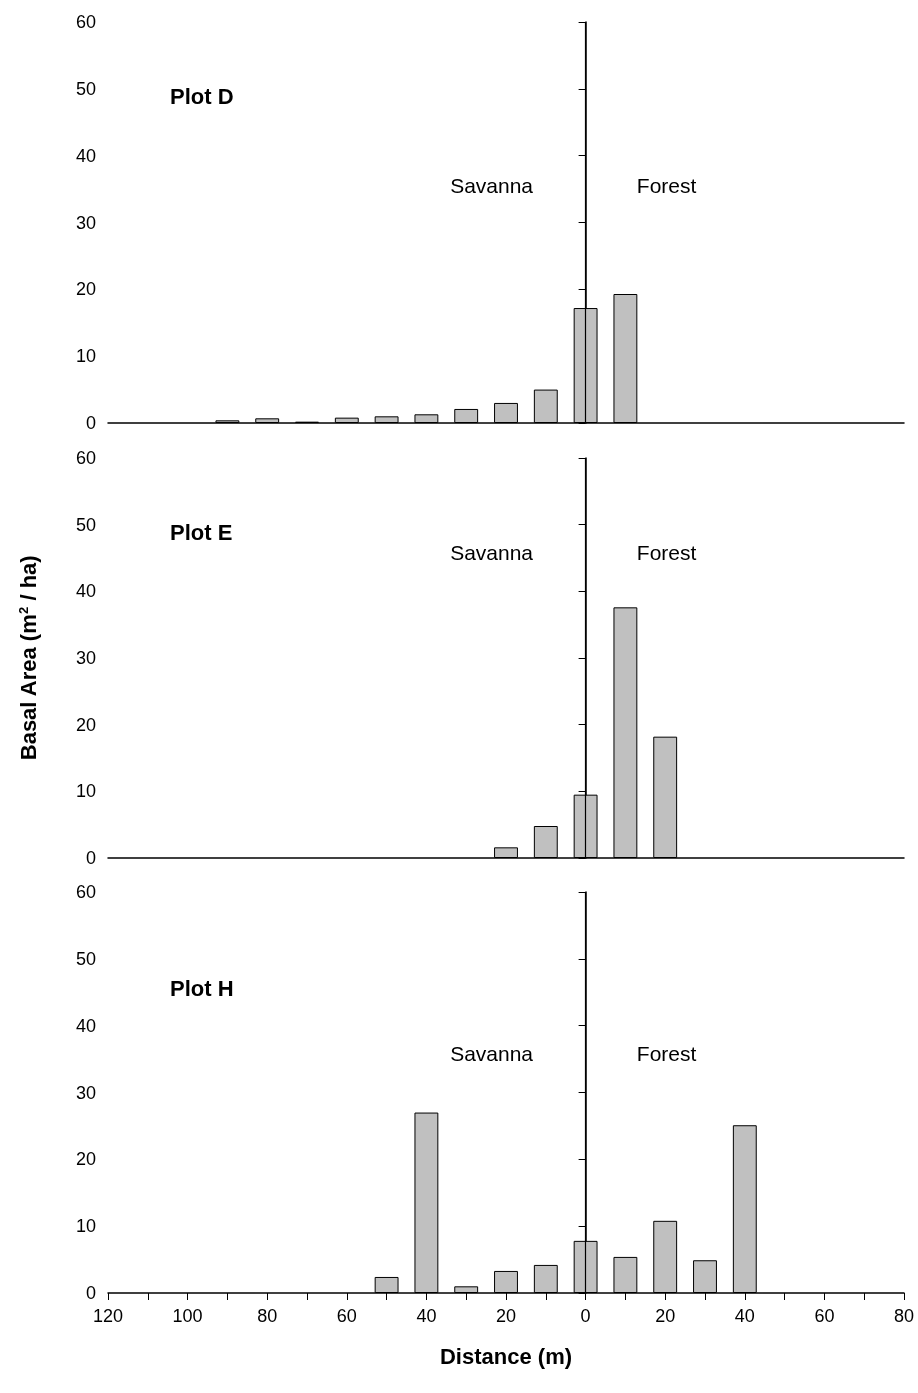  I want to click on x-tick-label: 0, so click(585, 1316).